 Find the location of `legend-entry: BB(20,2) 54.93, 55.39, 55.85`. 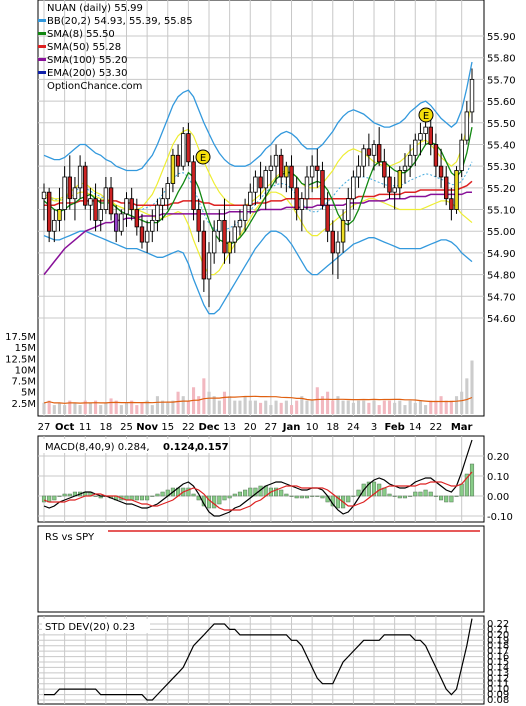

legend-entry: BB(20,2) 54.93, 55.39, 55.85 is located at coordinates (120, 21).